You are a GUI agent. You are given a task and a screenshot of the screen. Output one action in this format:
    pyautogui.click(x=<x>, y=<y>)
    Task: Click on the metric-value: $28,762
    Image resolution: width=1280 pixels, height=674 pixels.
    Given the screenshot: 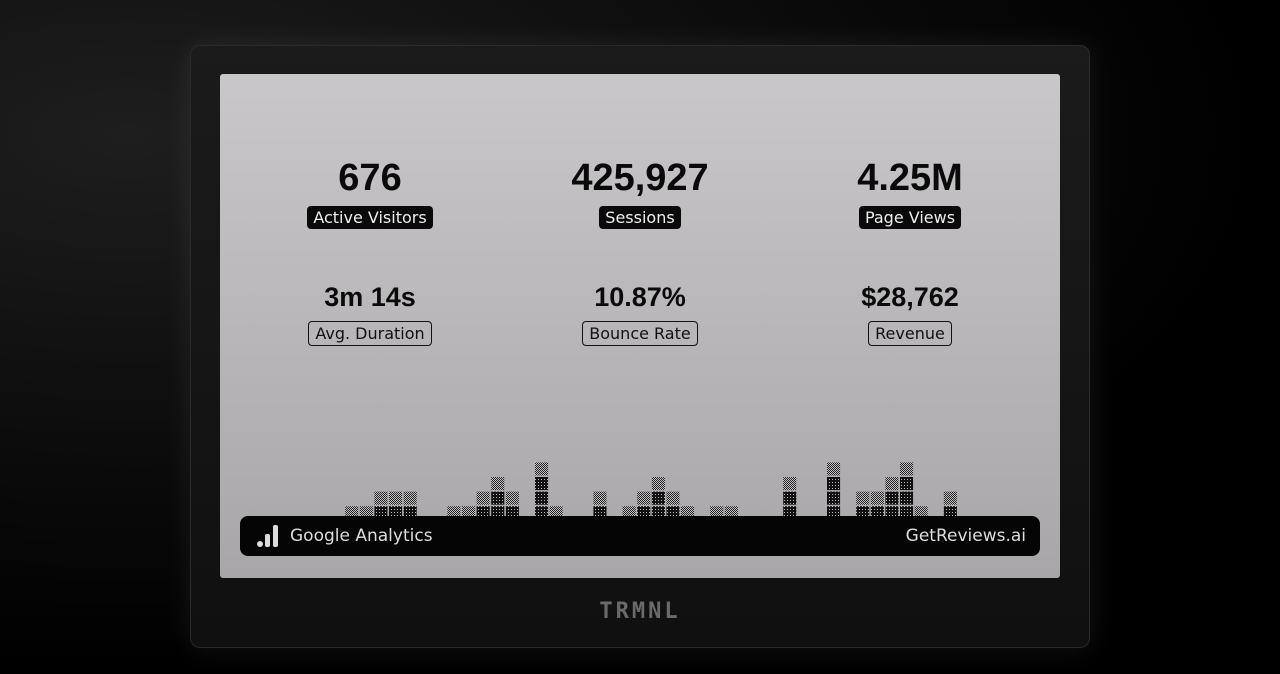 What is the action you would take?
    pyautogui.click(x=910, y=297)
    